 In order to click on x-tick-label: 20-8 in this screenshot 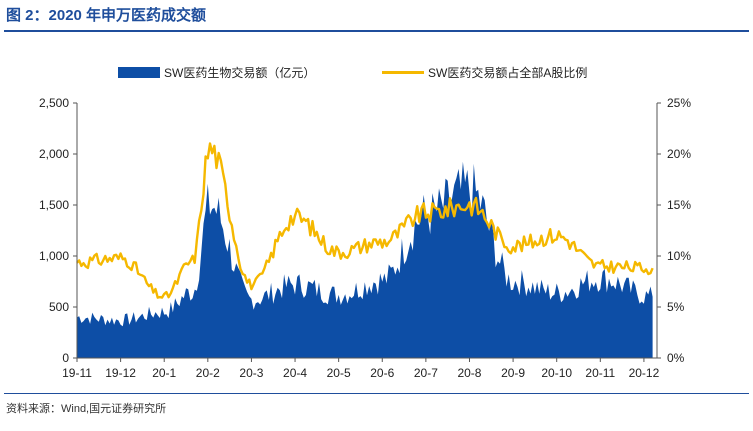, I will do `click(469, 373)`.